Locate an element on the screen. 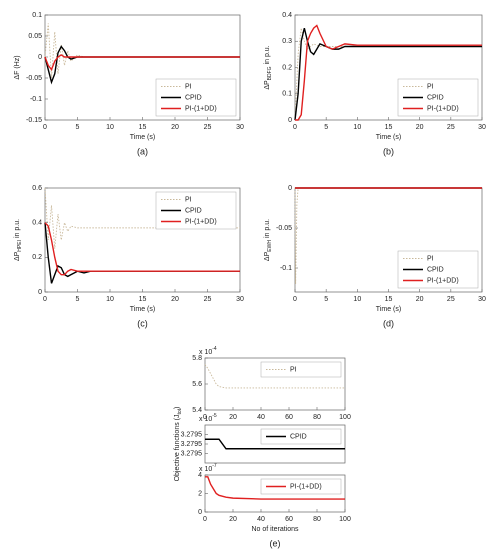 This screenshot has width=500, height=550. y-tick-label: 5.4 is located at coordinates (197, 410).